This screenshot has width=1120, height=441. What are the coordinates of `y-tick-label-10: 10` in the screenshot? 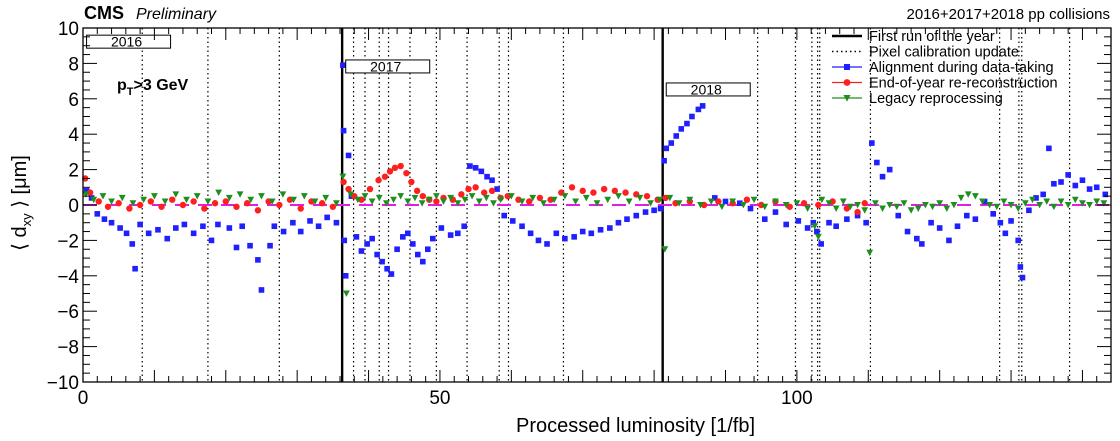 It's located at (68, 29).